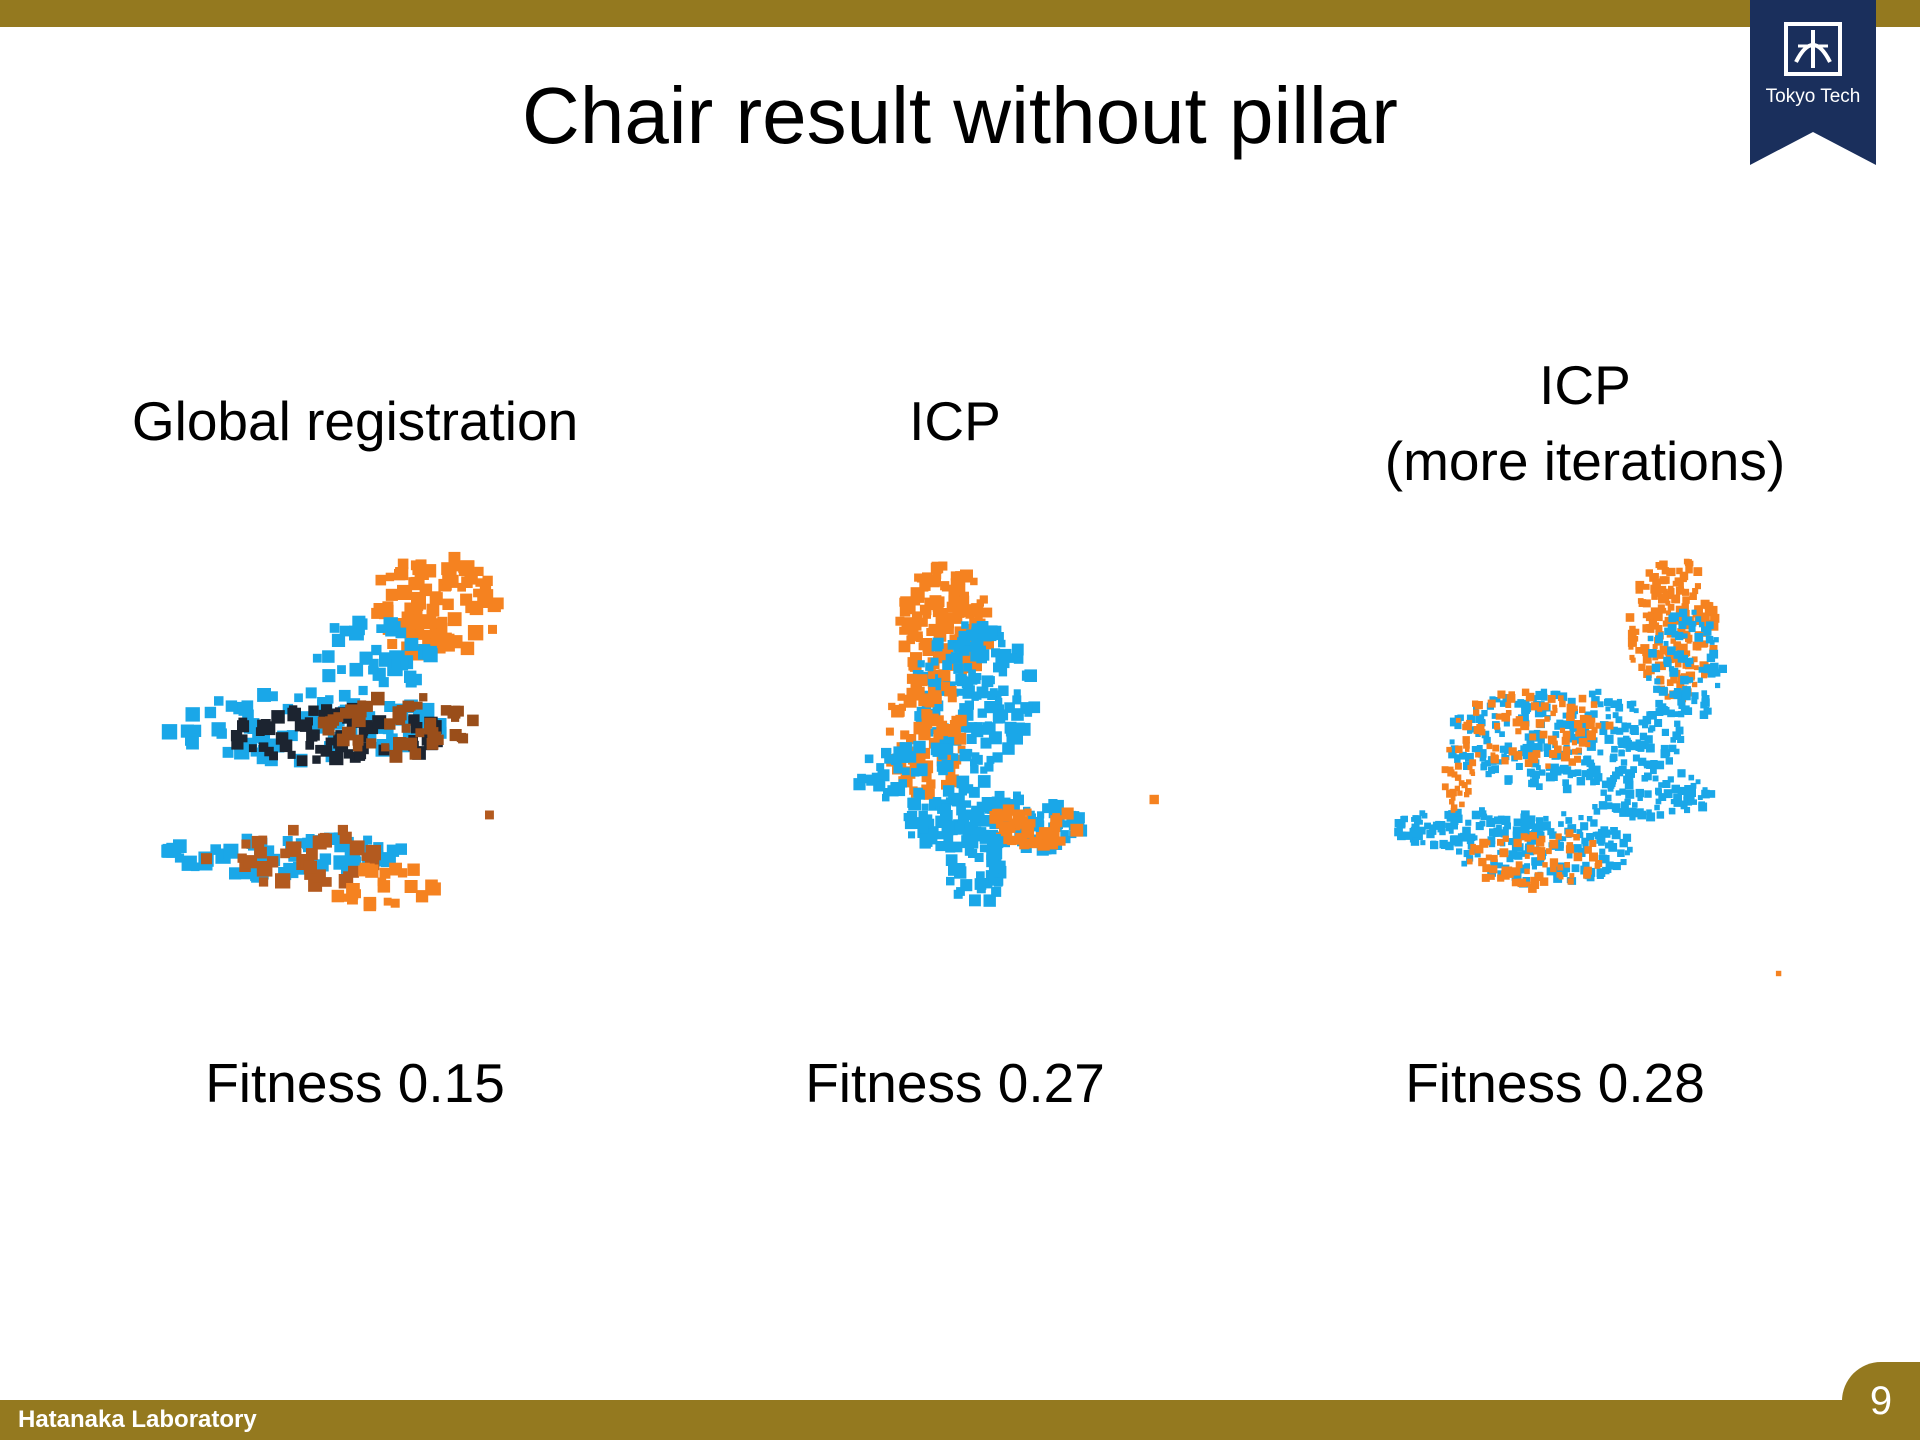 The height and width of the screenshot is (1440, 1920). Describe the element at coordinates (1881, 1401) in the screenshot. I see `page-number: 9` at that location.